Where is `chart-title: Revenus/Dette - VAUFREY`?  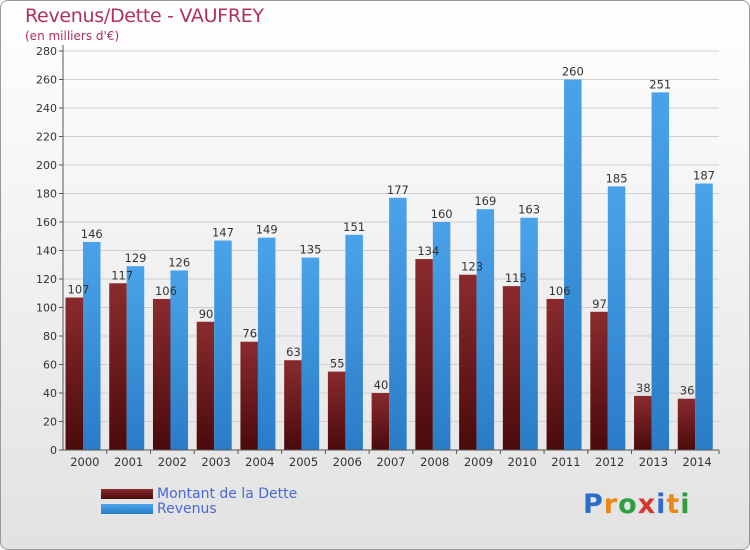
chart-title: Revenus/Dette - VAUFREY is located at coordinates (144, 16).